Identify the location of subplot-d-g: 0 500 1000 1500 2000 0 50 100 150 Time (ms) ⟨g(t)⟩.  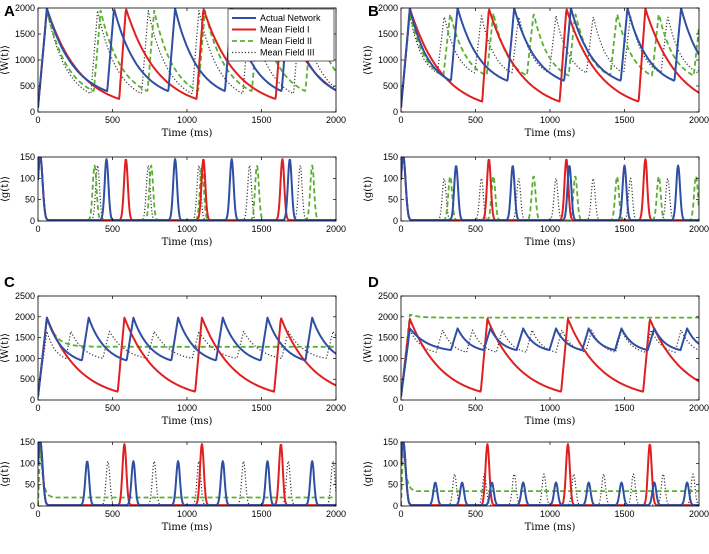
(536, 485).